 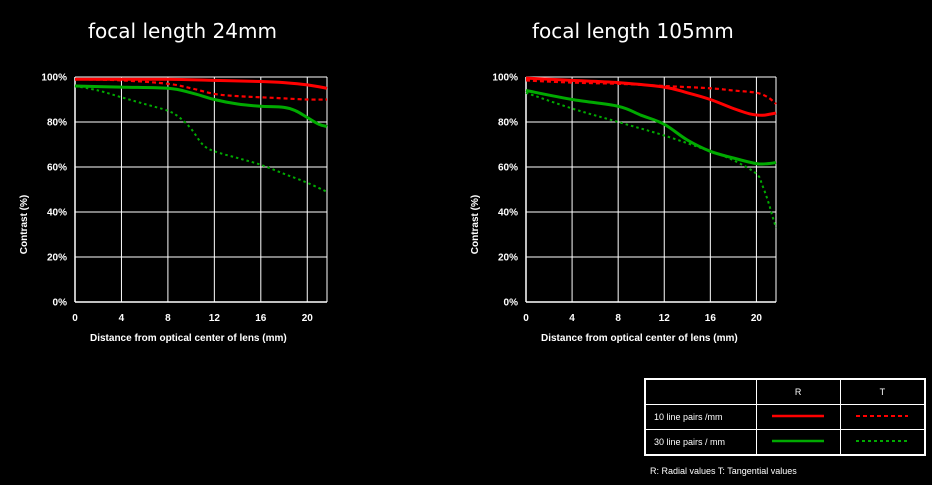 I want to click on chart1-title: focal length 24mm, so click(x=182, y=31).